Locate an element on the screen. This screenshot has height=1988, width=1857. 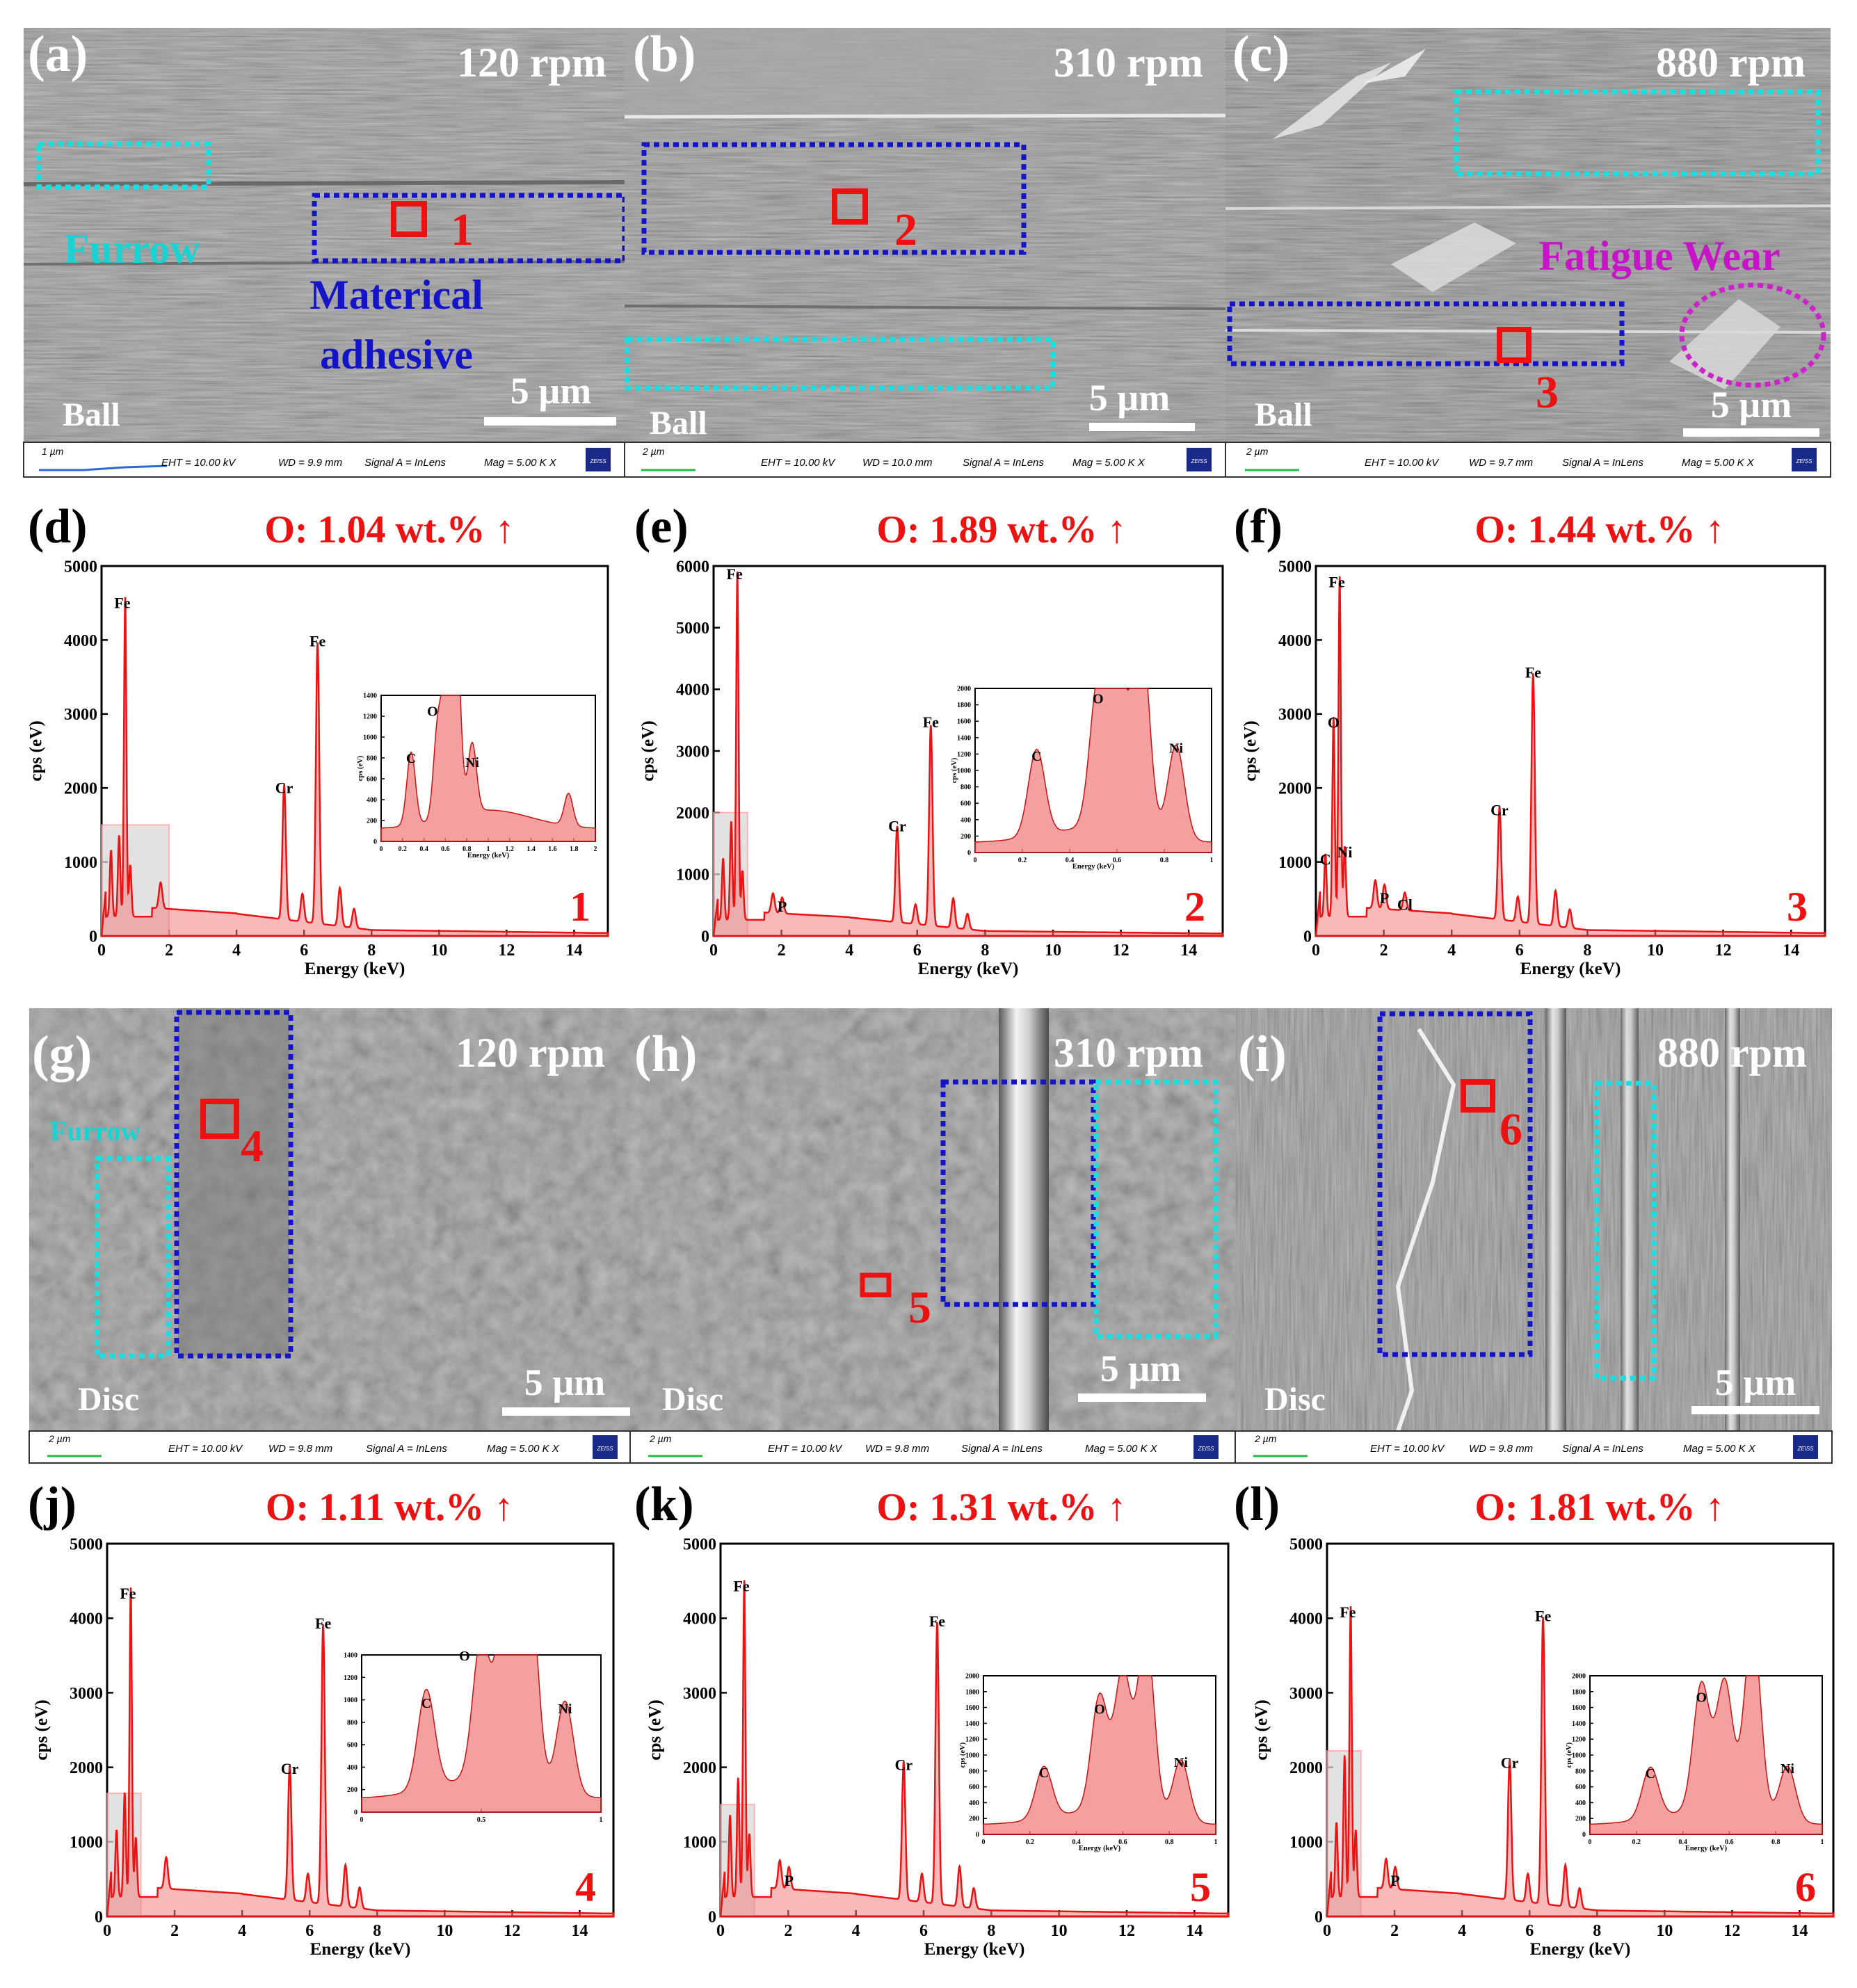
panel-label: (e) is located at coordinates (661, 526).